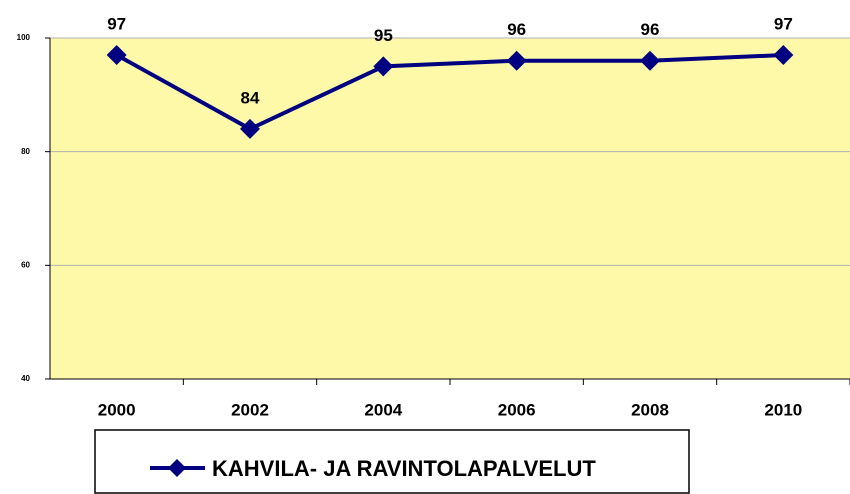 The image size is (850, 494). I want to click on y-tick-label: 80, so click(25, 151).